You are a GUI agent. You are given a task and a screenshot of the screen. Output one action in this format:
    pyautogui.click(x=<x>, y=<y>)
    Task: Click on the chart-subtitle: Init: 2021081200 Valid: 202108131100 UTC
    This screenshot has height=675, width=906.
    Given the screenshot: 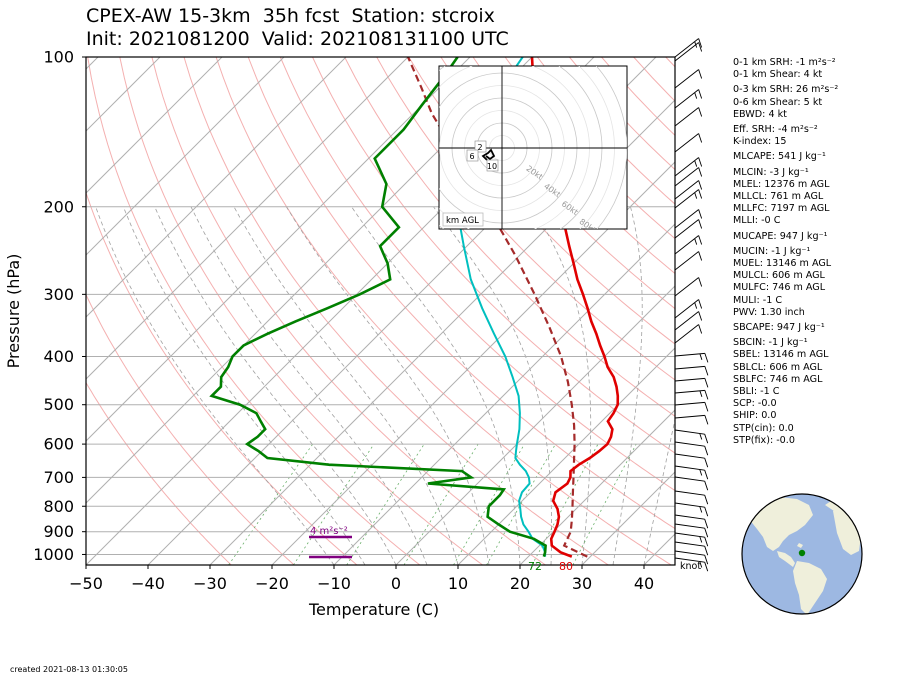 What is the action you would take?
    pyautogui.click(x=297, y=39)
    